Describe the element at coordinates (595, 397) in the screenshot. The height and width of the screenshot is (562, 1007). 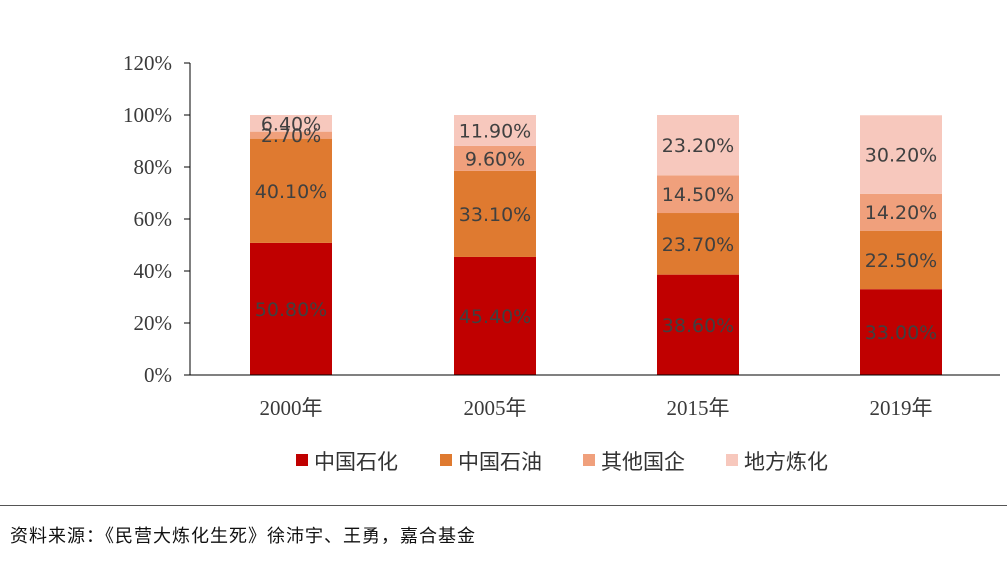
I see `x-axis: 2000年 2005年 2015年 2019年` at that location.